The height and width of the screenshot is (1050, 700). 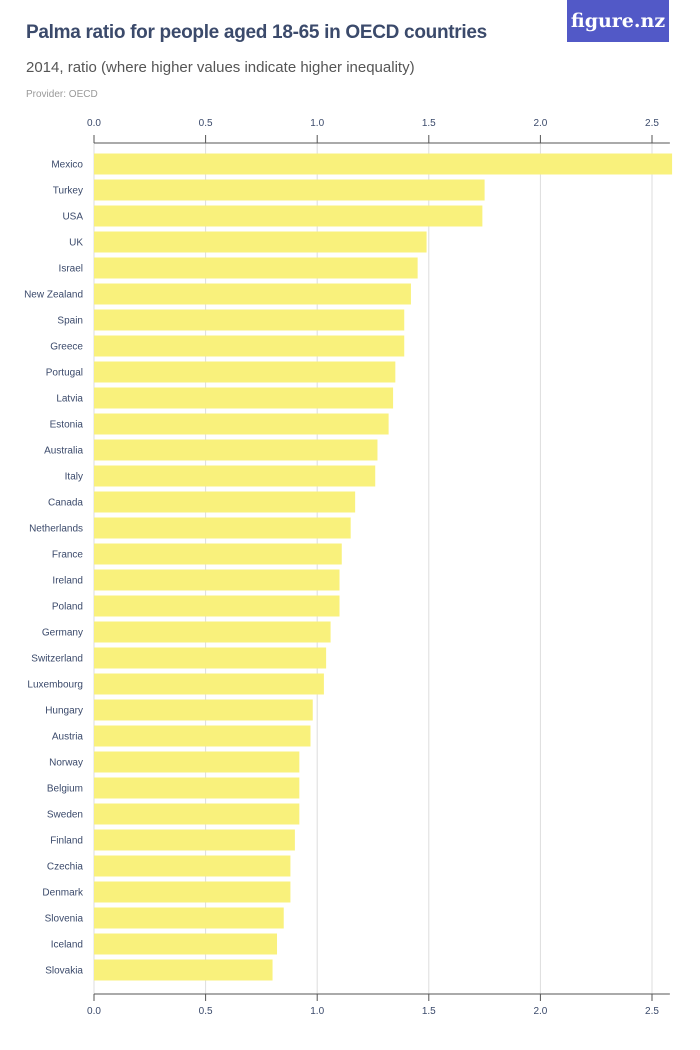 I want to click on bottom-tick-label: 0.0, so click(x=94, y=1011).